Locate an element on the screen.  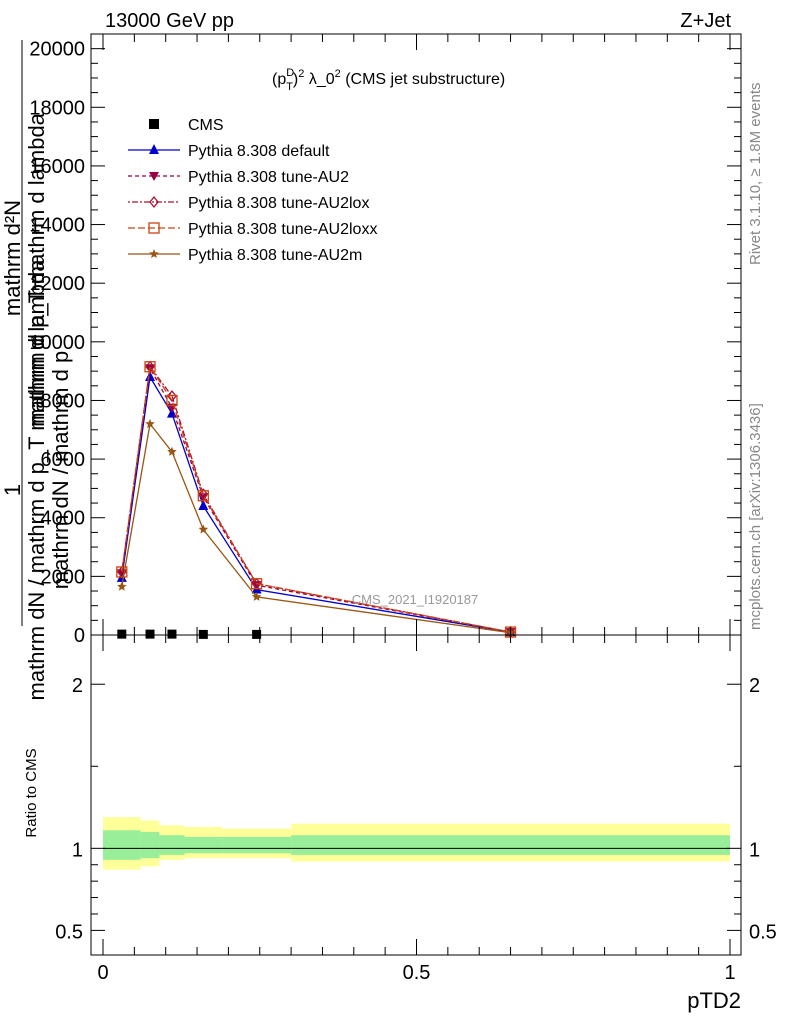
ratio-y-tick-label: 2 is located at coordinates (77, 686).